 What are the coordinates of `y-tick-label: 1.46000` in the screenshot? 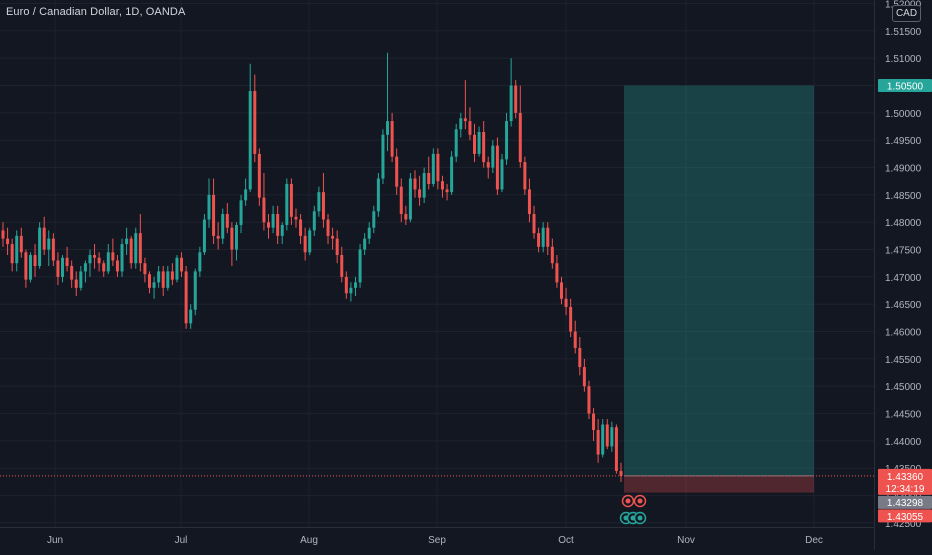 It's located at (903, 333).